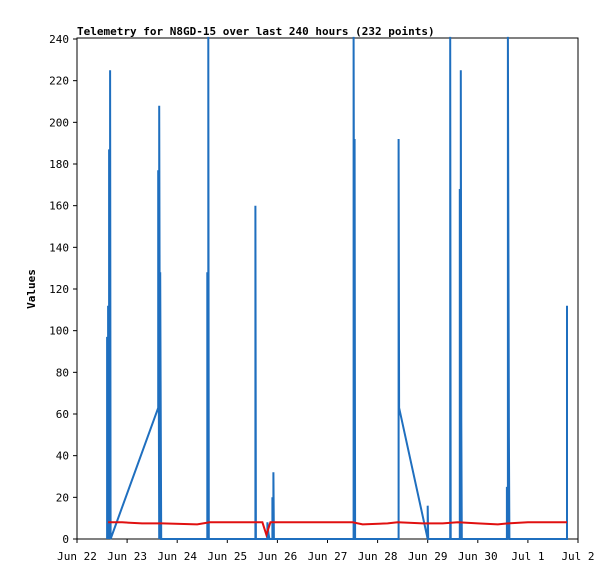 The width and height of the screenshot is (615, 584). I want to click on y-tick-label: 0, so click(65, 539).